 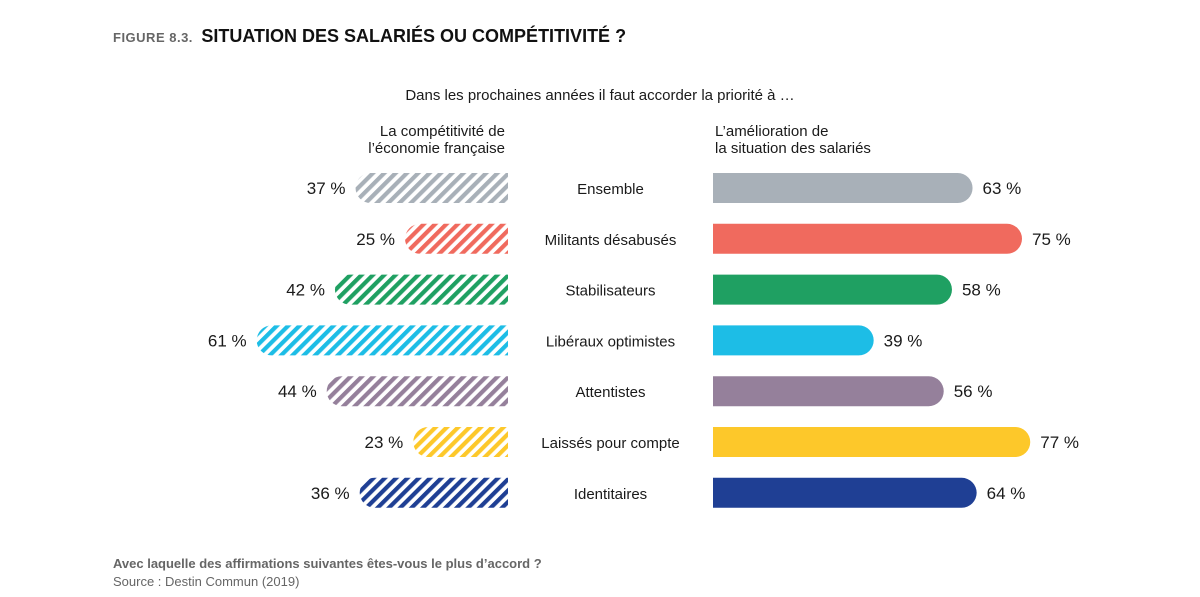 What do you see at coordinates (460, 442) in the screenshot?
I see `left-bar-laisses-pour-compte` at bounding box center [460, 442].